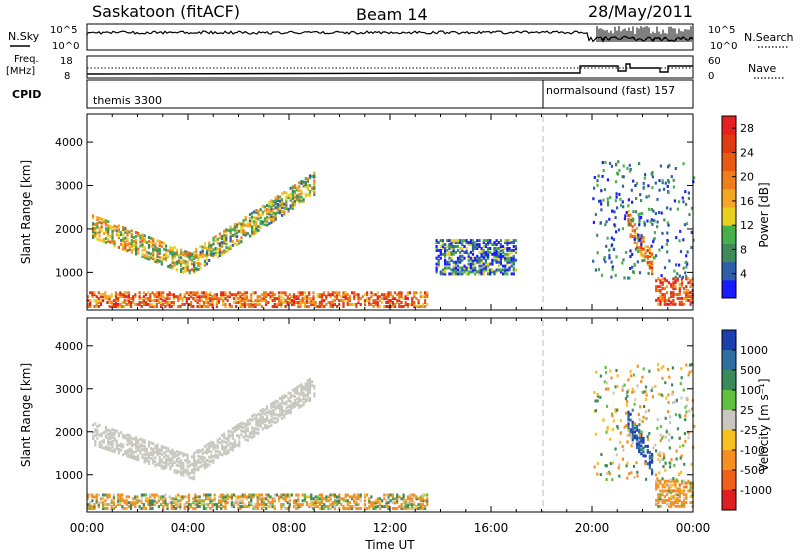 The image size is (800, 554). I want to click on y-tick-label: 1000, so click(69, 272).